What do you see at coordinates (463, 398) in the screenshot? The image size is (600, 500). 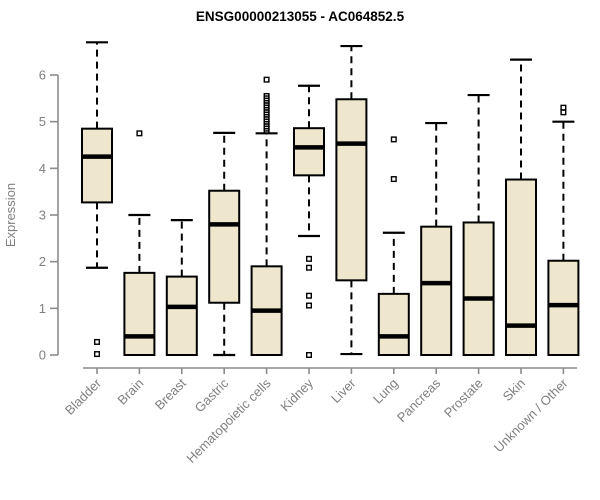 I see `x-category-label: Prostate` at bounding box center [463, 398].